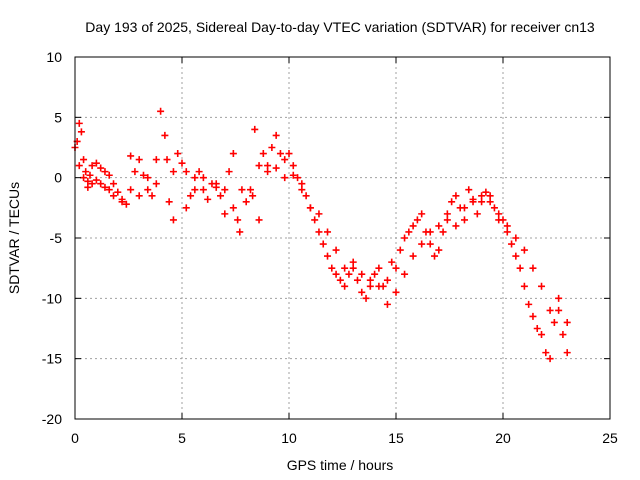 This screenshot has height=480, width=640. I want to click on y-tick-label: 5, so click(58, 117).